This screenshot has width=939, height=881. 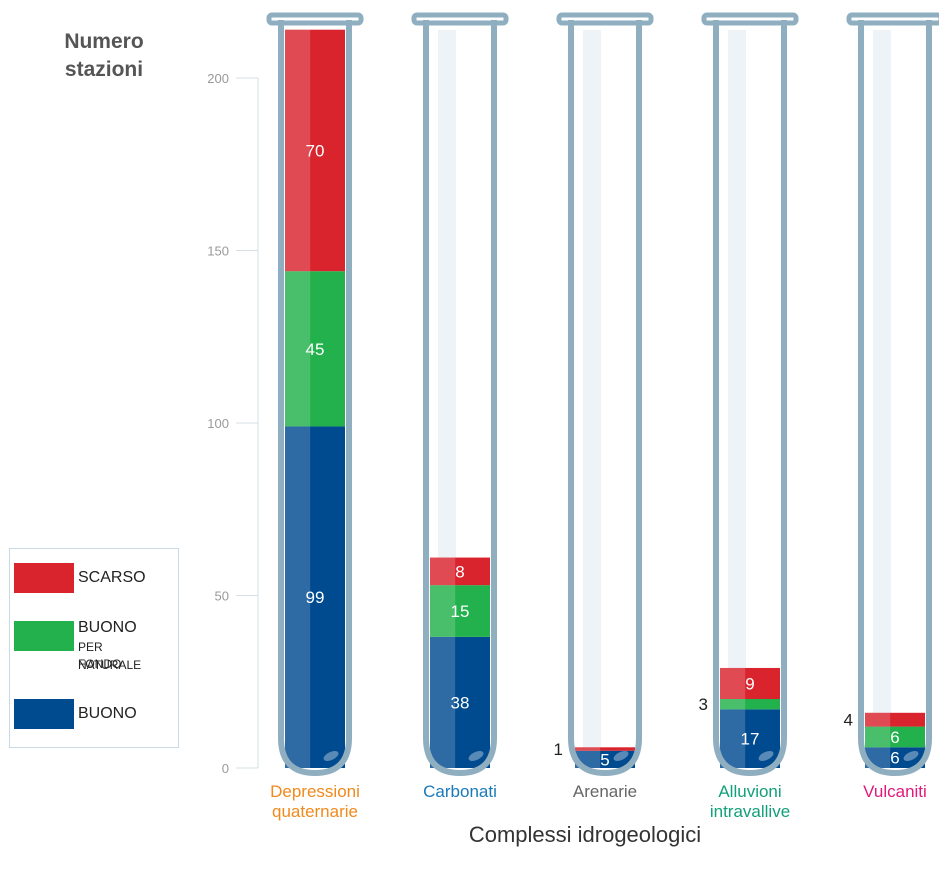 What do you see at coordinates (104, 69) in the screenshot?
I see `y-axis-title-line2: stazioni` at bounding box center [104, 69].